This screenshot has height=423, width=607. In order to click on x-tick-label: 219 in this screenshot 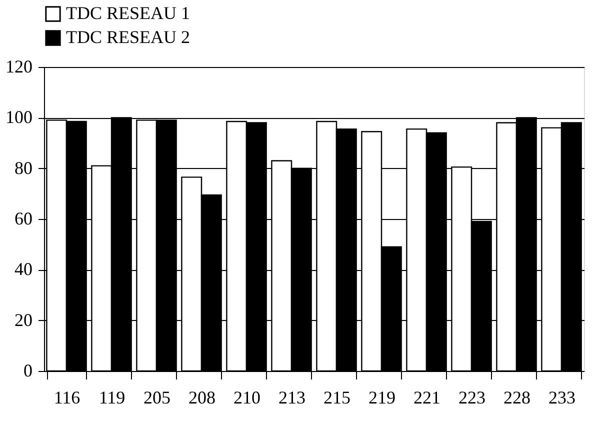, I will do `click(382, 398)`.